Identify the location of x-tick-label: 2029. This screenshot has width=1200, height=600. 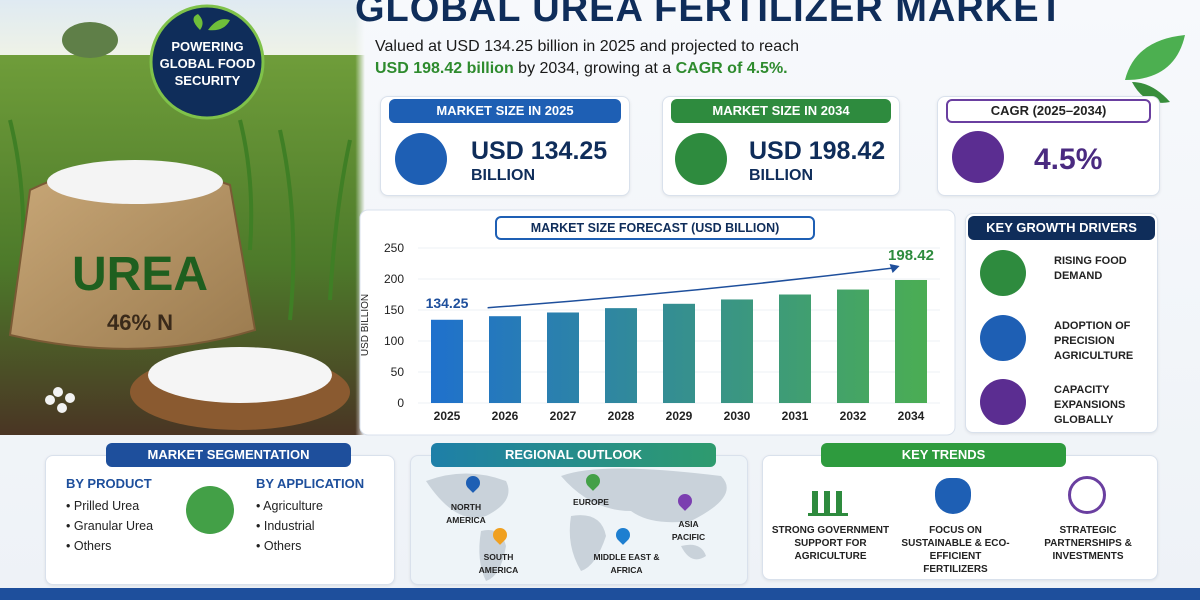
(679, 416).